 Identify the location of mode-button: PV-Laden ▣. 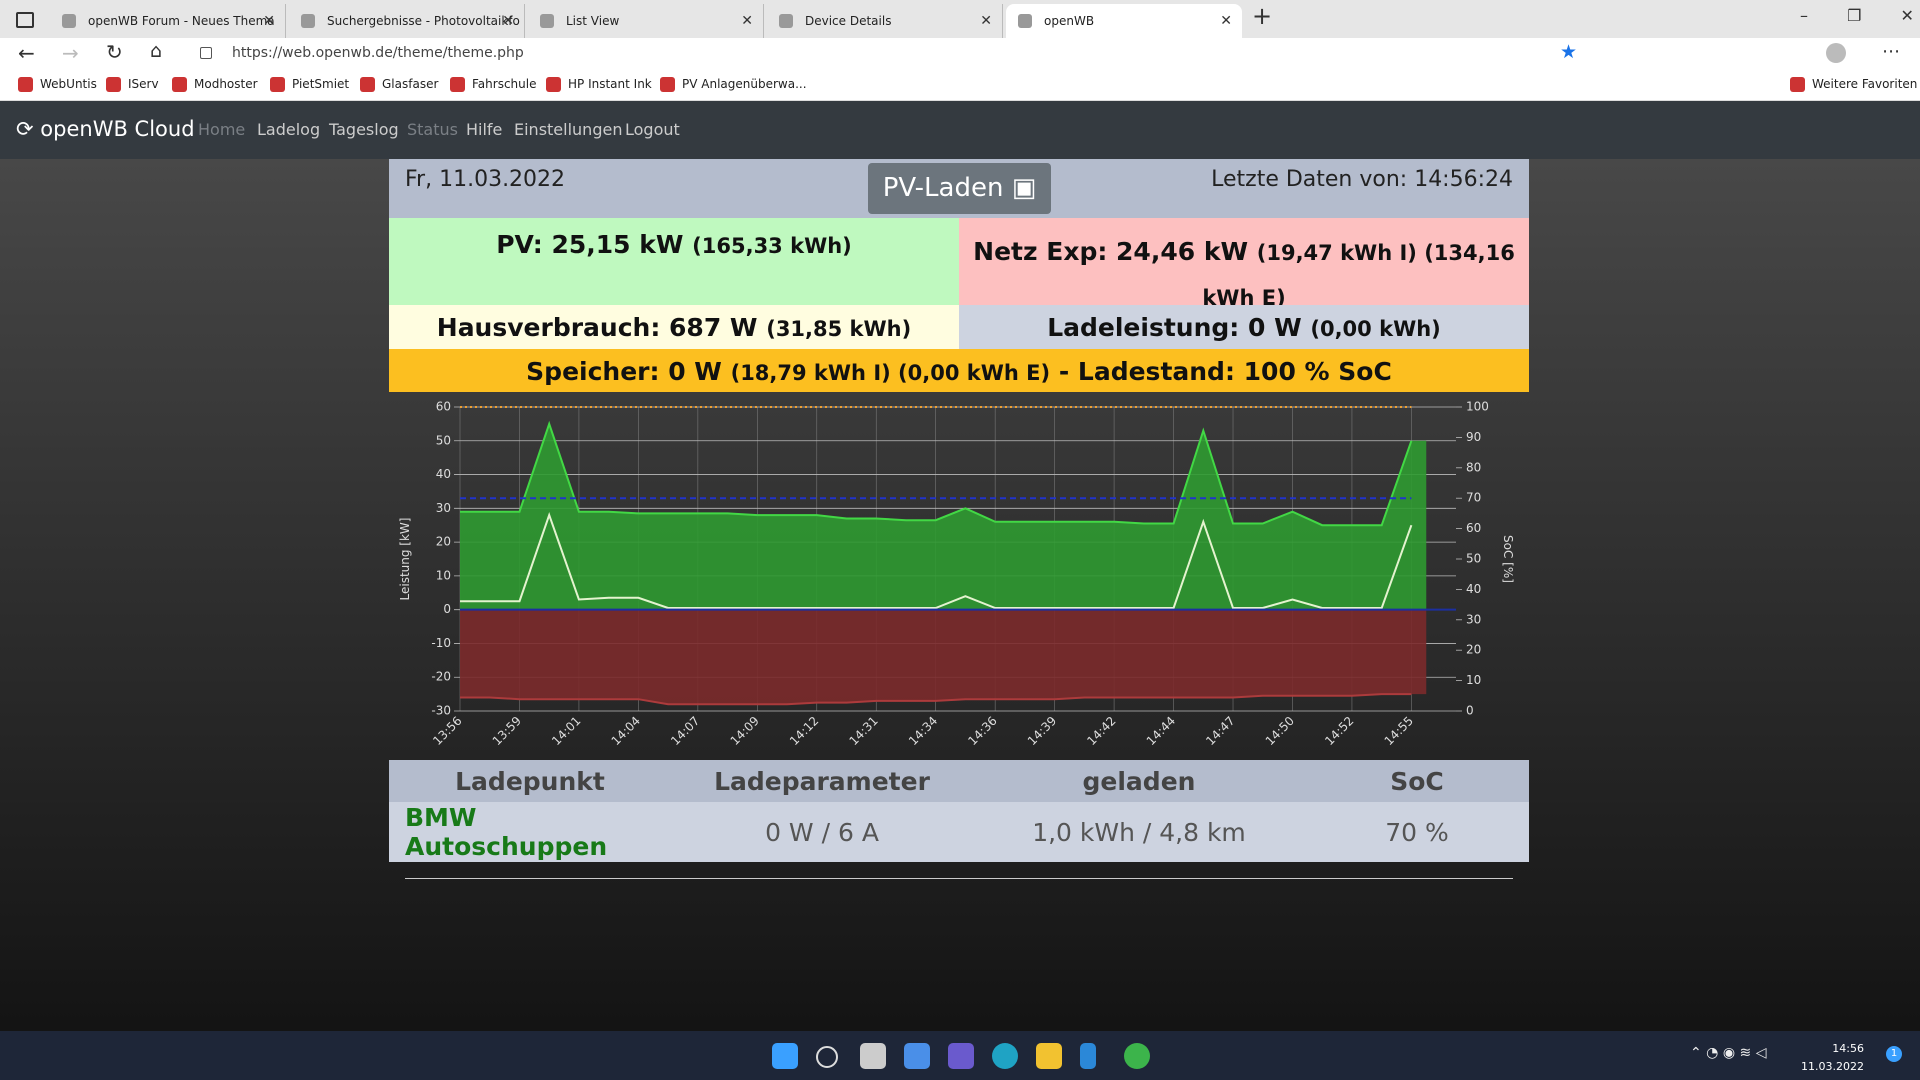
(959, 188).